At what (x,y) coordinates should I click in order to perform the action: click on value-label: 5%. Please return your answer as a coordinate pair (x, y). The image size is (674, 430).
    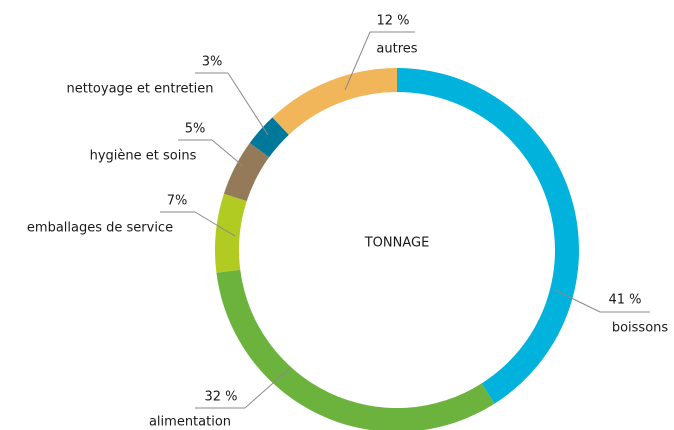
    Looking at the image, I should click on (195, 129).